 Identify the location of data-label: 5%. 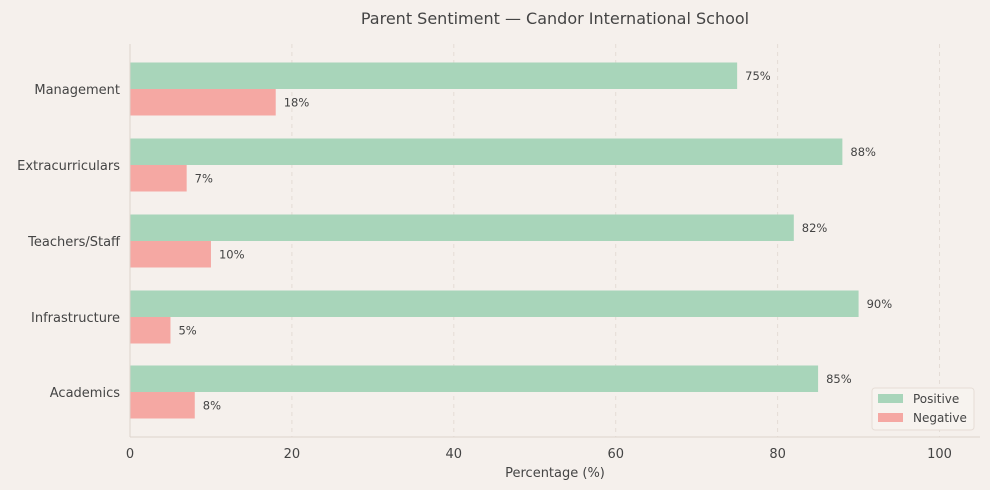
(187, 330).